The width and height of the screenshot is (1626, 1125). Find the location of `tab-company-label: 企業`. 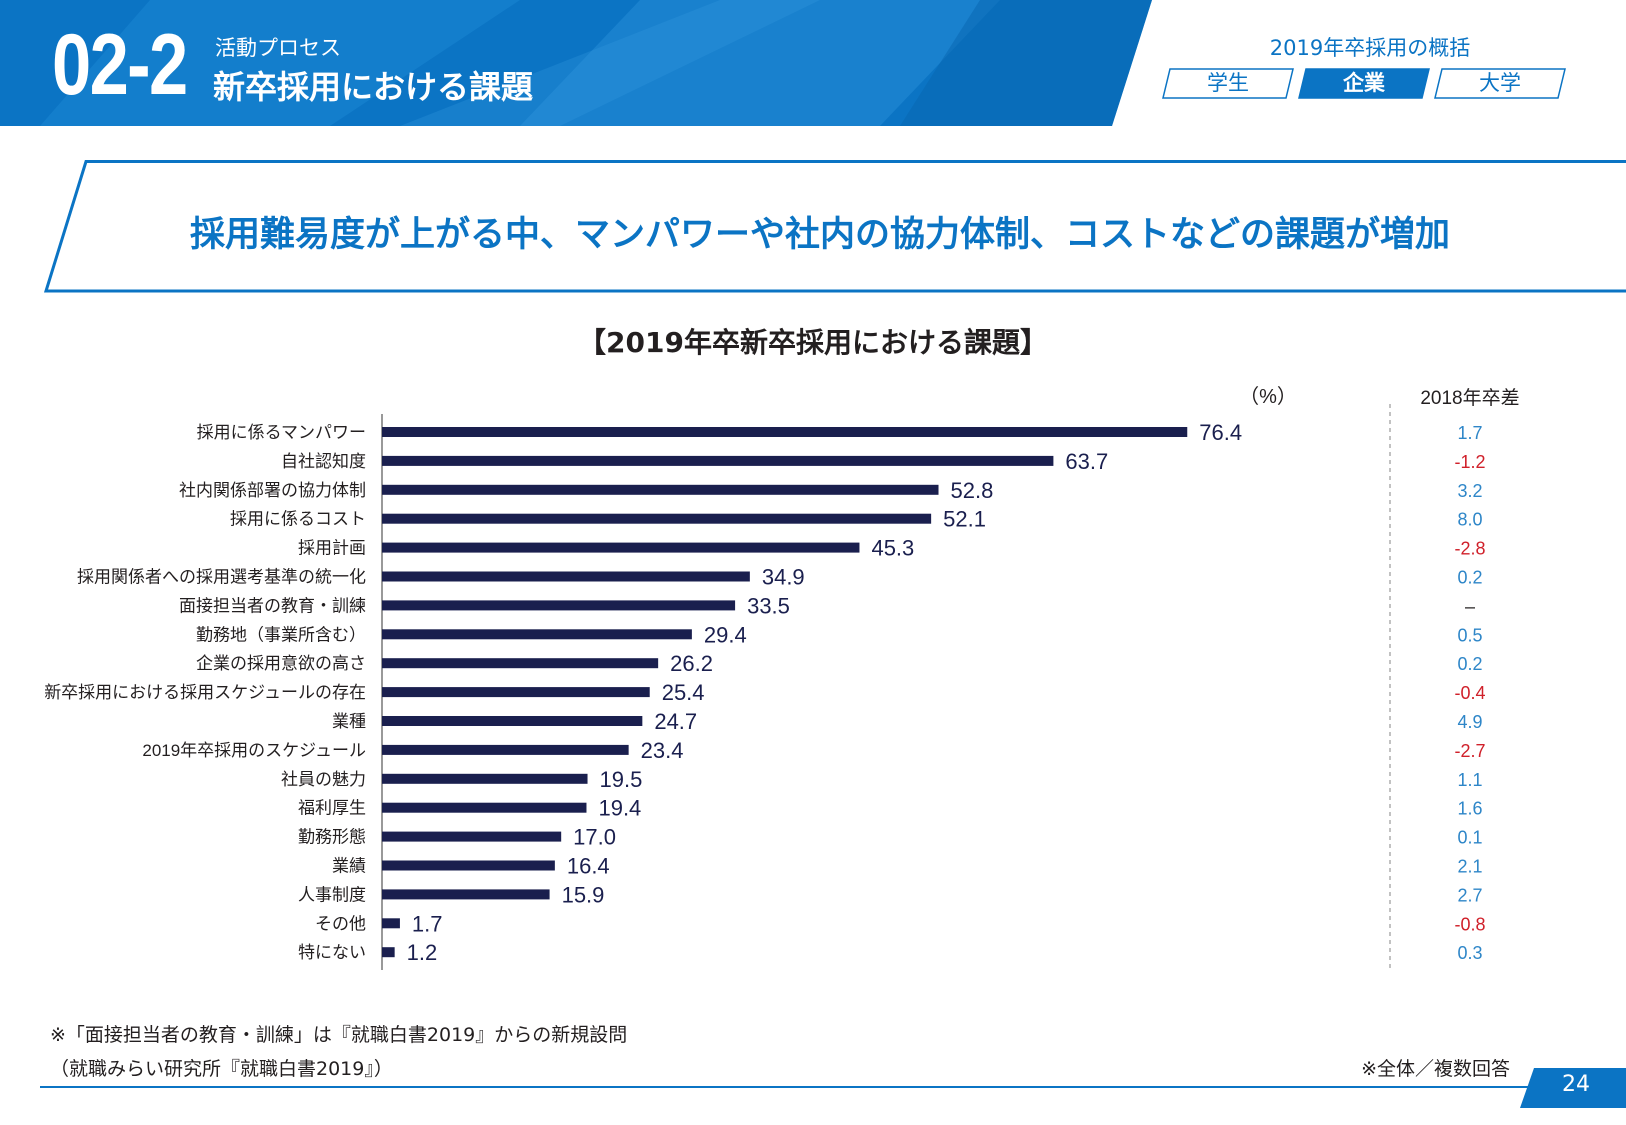

tab-company-label: 企業 is located at coordinates (1364, 83).